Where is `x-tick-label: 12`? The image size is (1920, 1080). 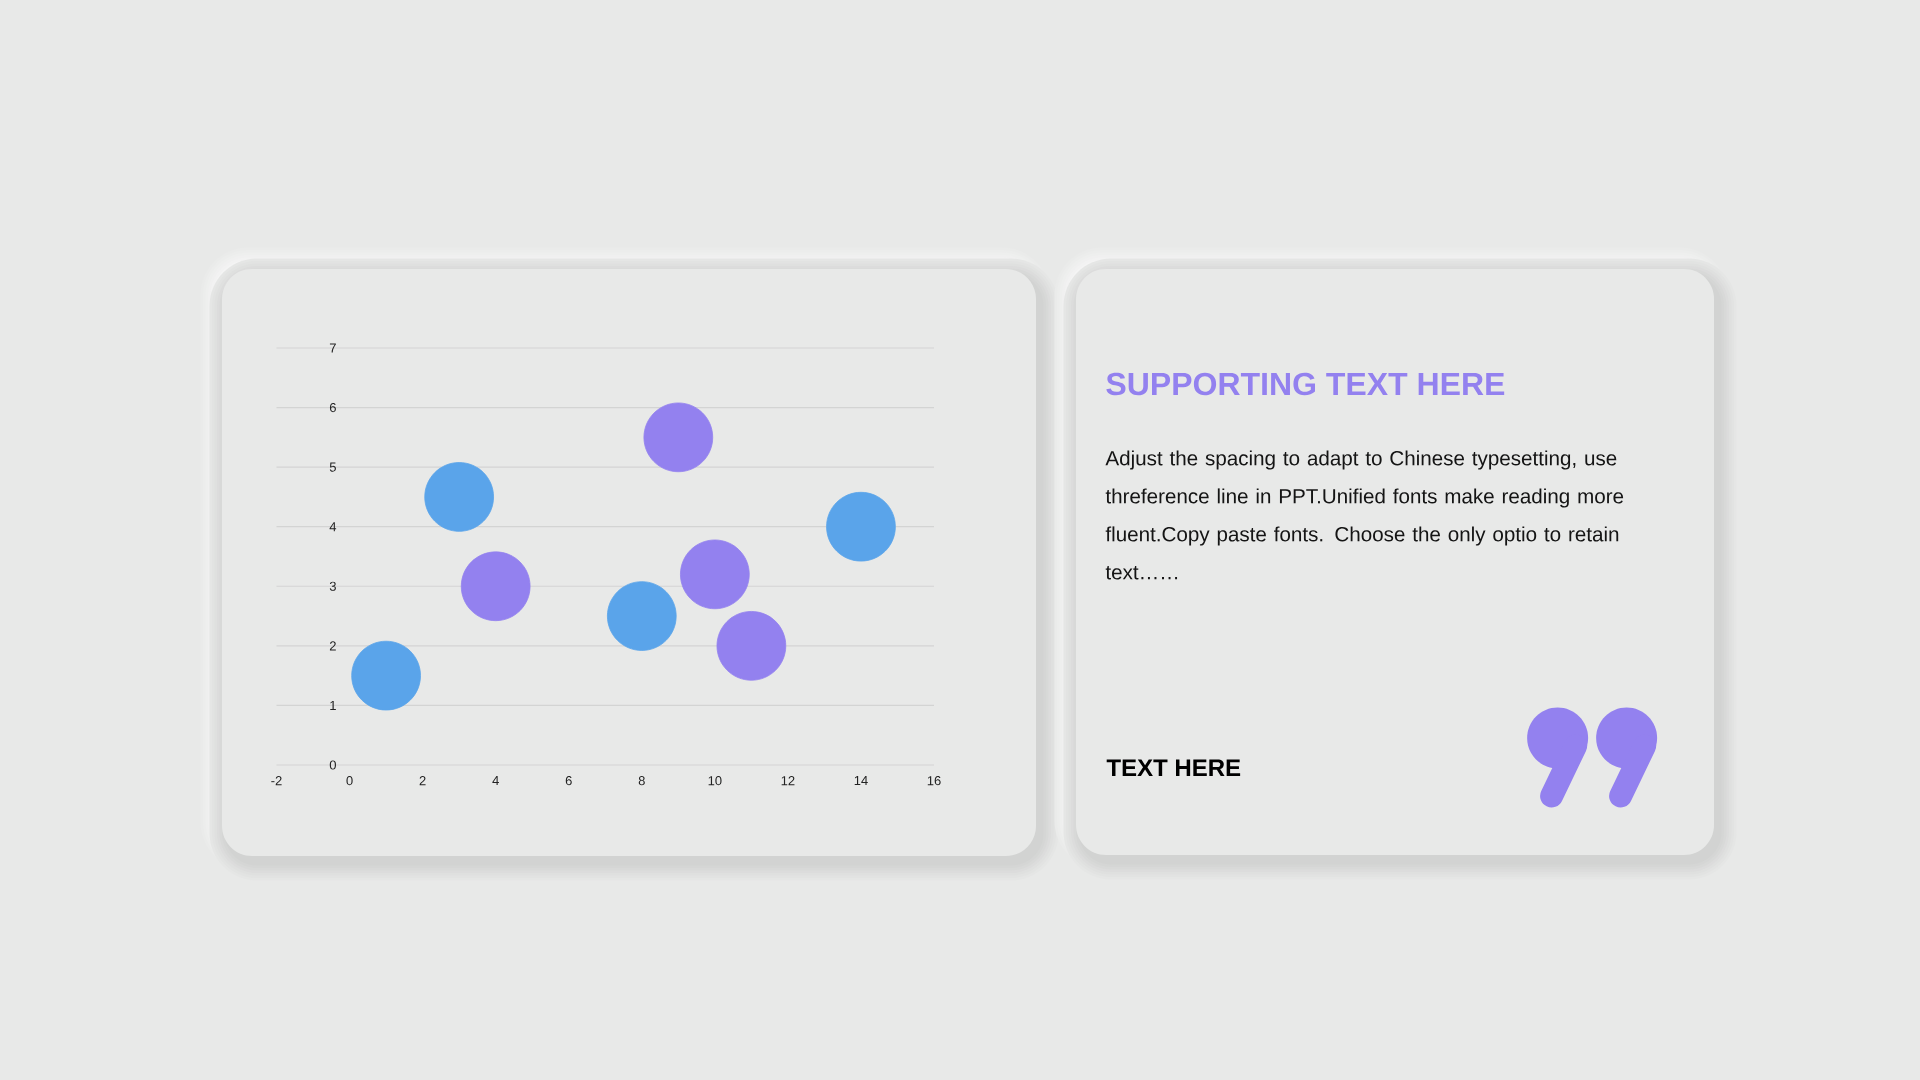
x-tick-label: 12 is located at coordinates (788, 781).